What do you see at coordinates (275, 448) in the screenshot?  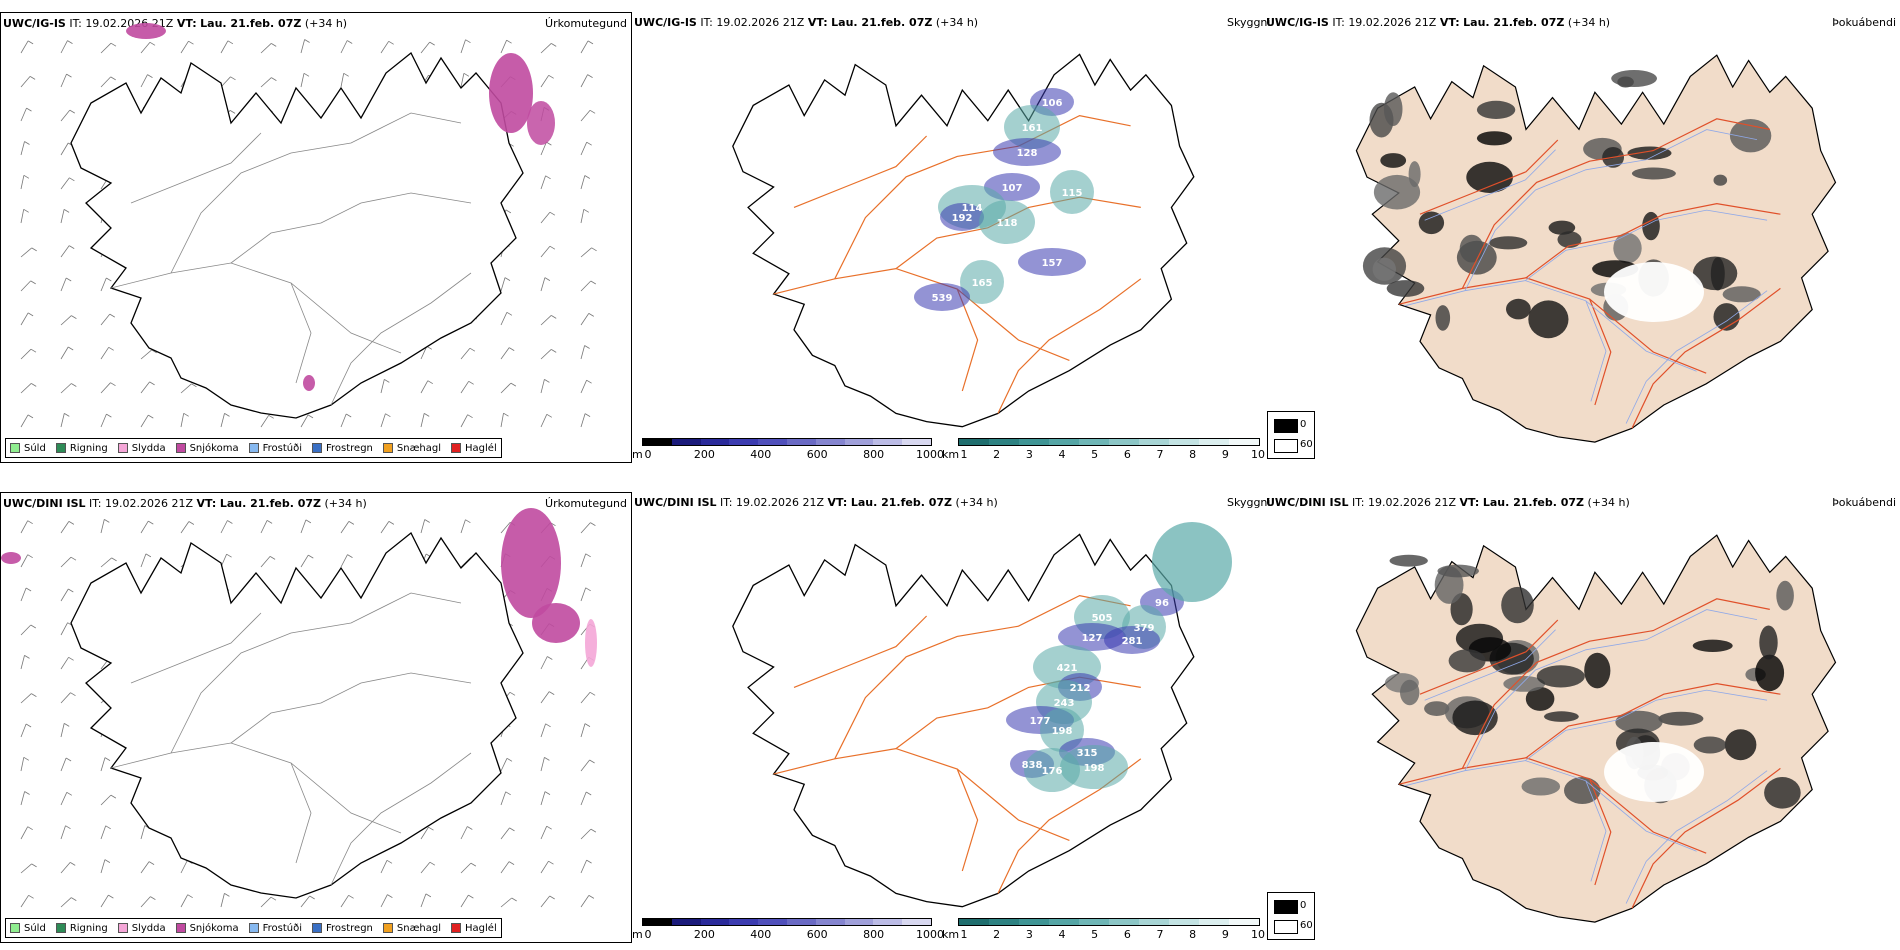 I see `legend-item: Frostúði` at bounding box center [275, 448].